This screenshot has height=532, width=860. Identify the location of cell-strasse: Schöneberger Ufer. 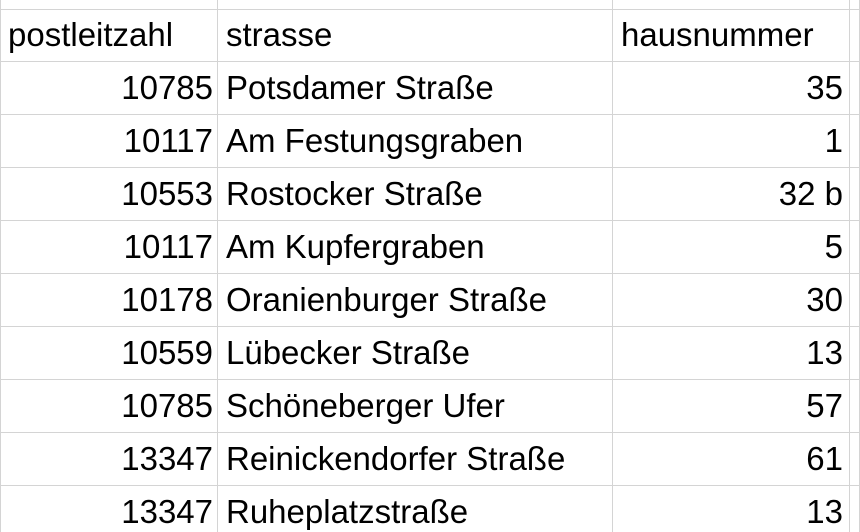
(415, 406).